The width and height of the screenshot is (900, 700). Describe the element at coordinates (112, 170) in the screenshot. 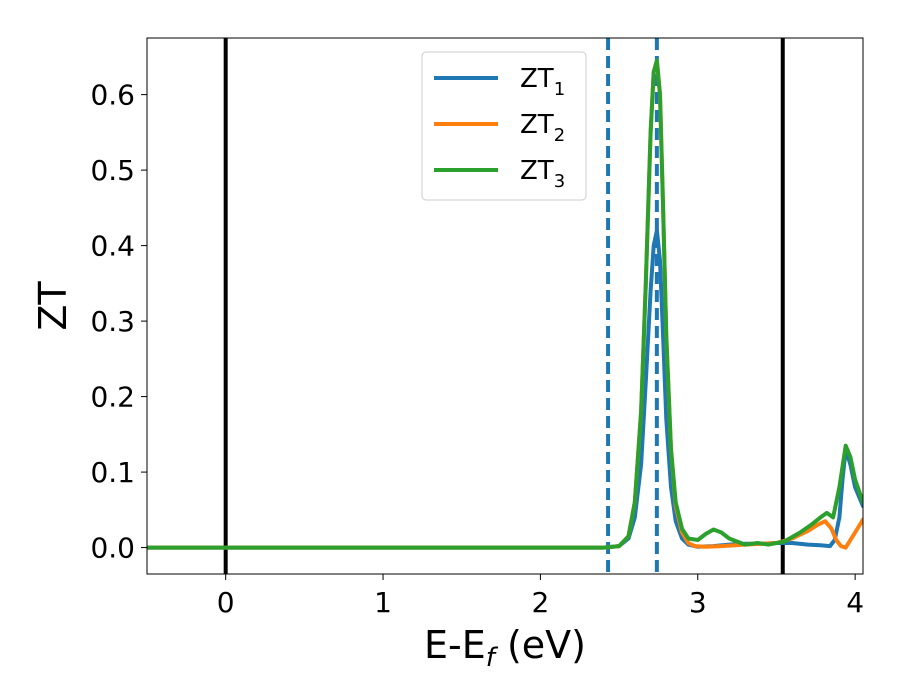

I see `y-tick-label: 0.5` at that location.